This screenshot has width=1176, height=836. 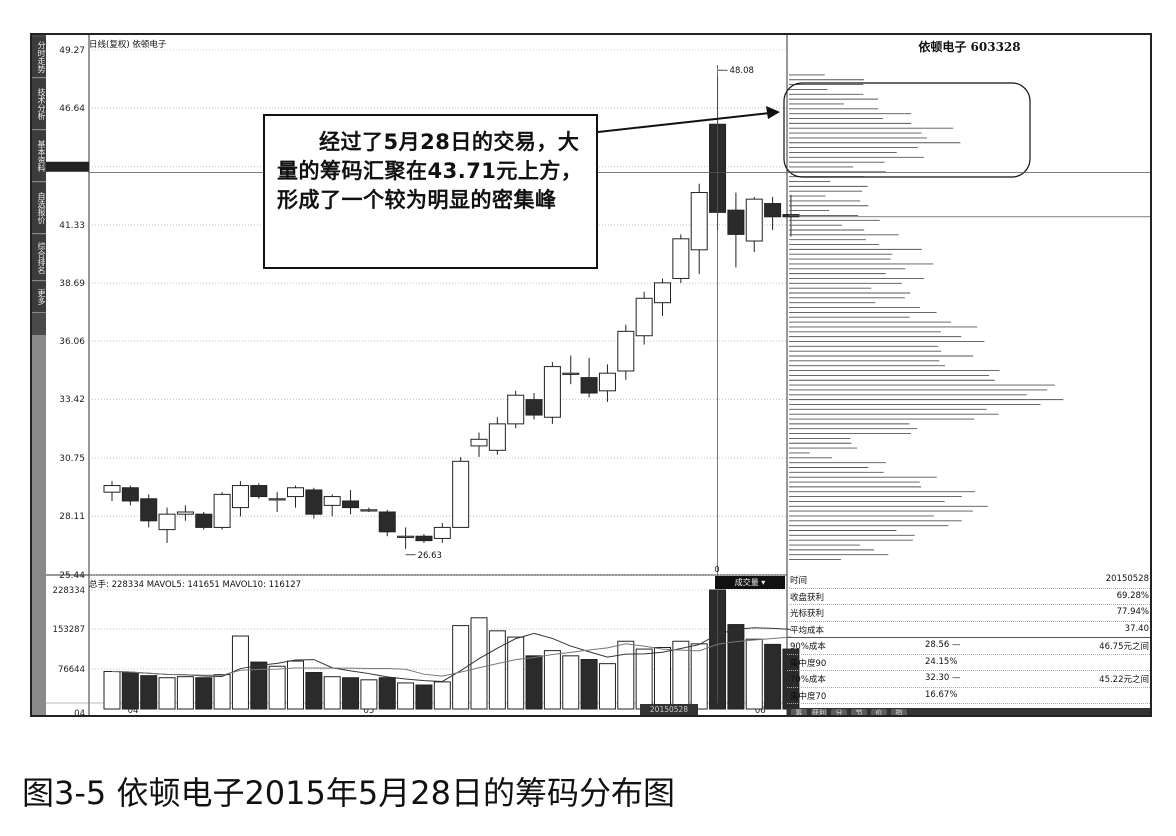 What do you see at coordinates (71, 670) in the screenshot?
I see `volume-tick-label: 76644` at bounding box center [71, 670].